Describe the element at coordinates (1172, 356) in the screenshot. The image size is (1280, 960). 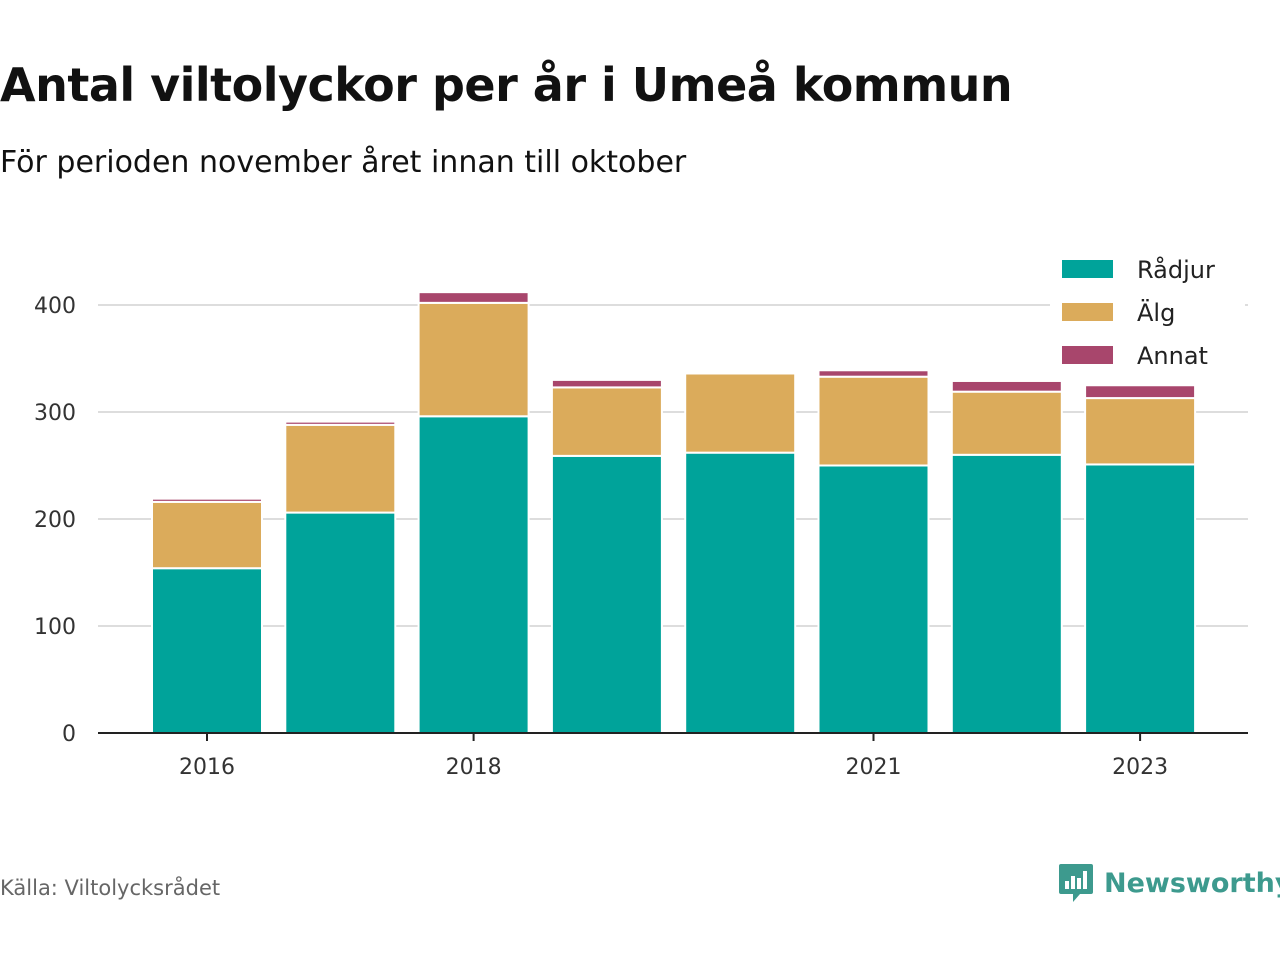
I see `legend-label: Annat` at that location.